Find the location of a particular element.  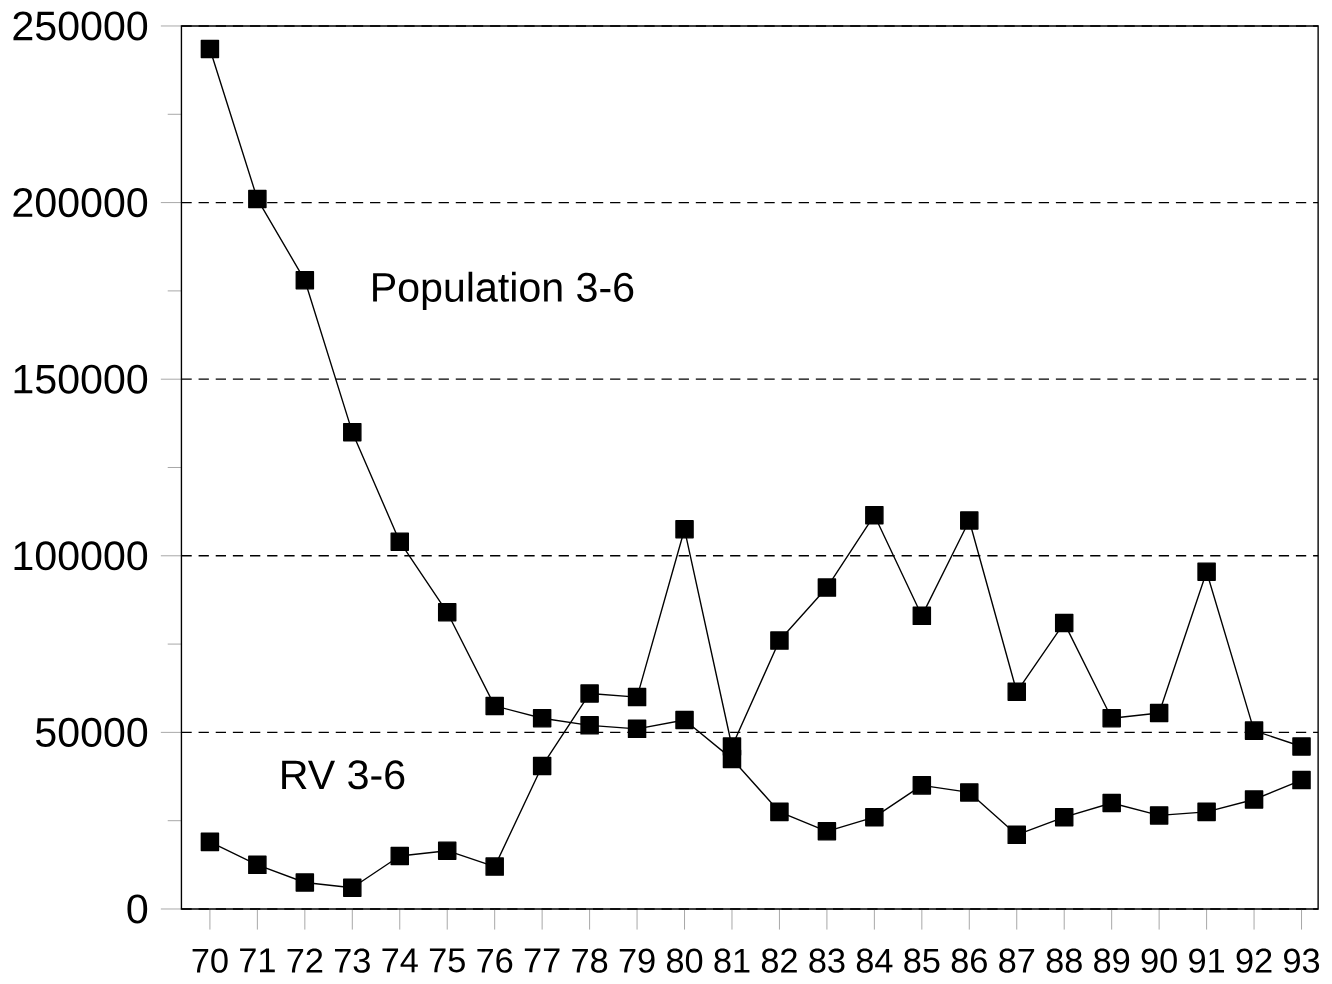

x-tick-label: 78 is located at coordinates (590, 960).